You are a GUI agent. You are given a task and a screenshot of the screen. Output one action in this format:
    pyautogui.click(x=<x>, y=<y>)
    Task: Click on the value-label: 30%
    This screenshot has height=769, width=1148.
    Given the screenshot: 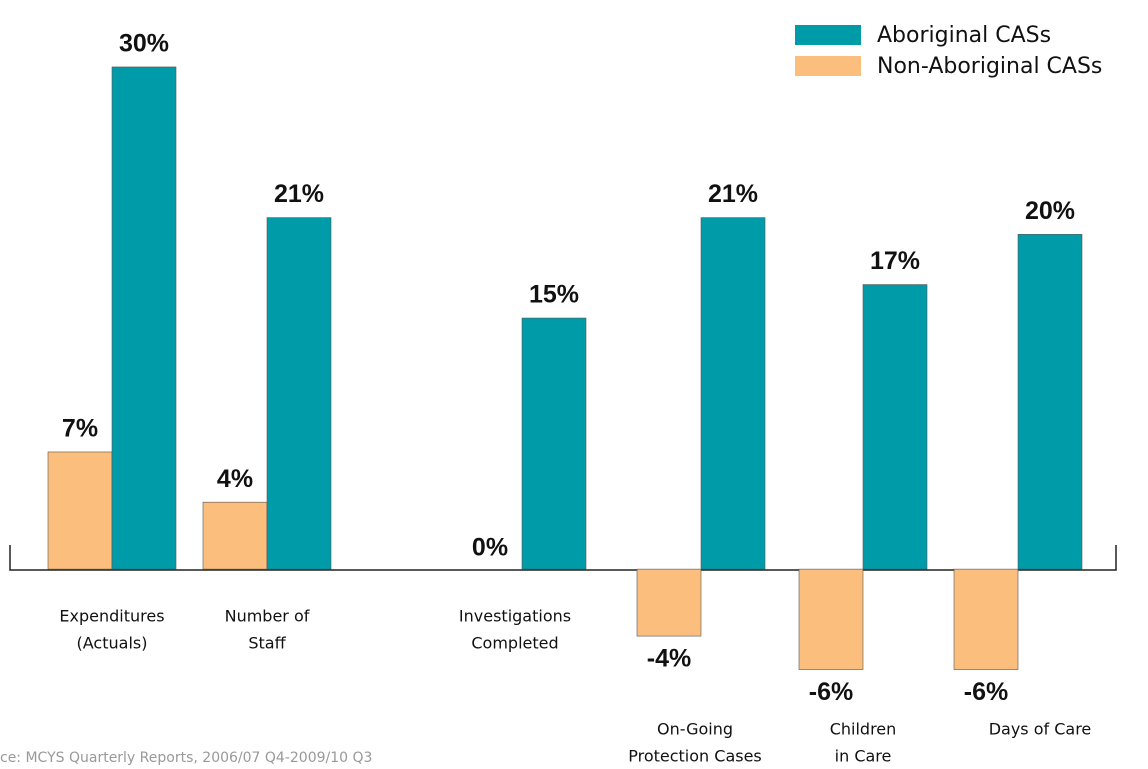 What is the action you would take?
    pyautogui.click(x=144, y=44)
    